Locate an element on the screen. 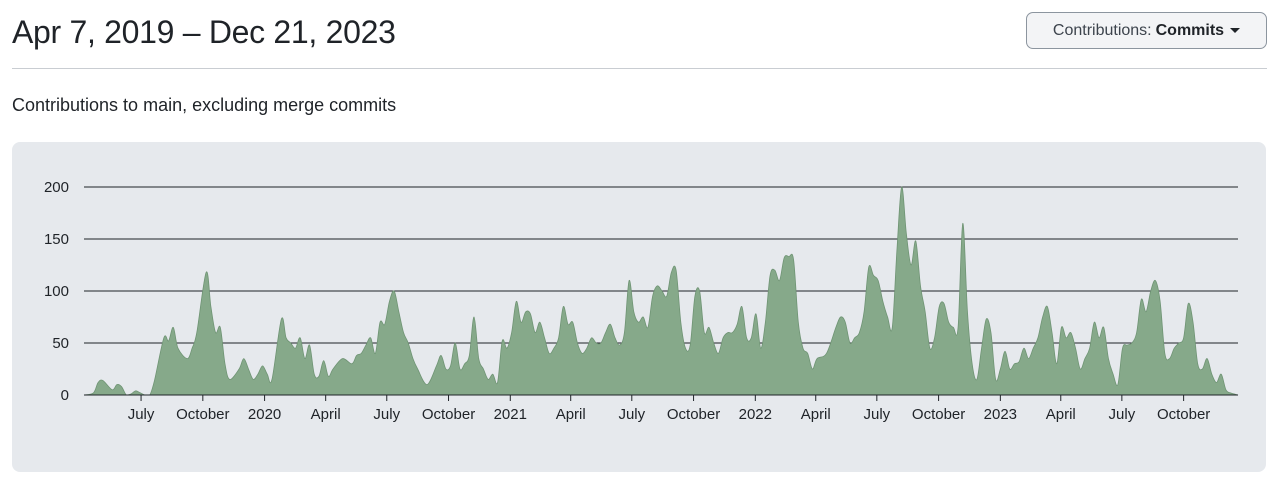 This screenshot has width=1280, height=482. date-range-title: Apr 7, 2019 – Dec 21, 2023 is located at coordinates (204, 32).